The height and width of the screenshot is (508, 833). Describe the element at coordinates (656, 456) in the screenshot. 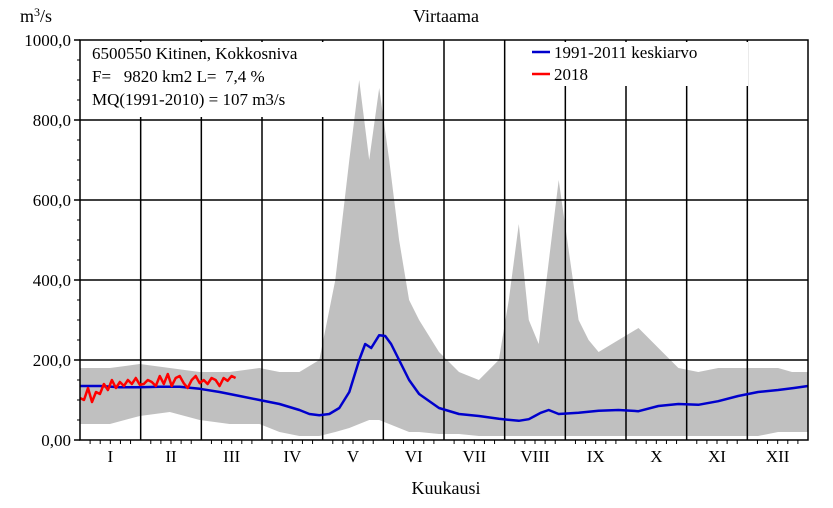

I see `x-category-label-9: X` at that location.